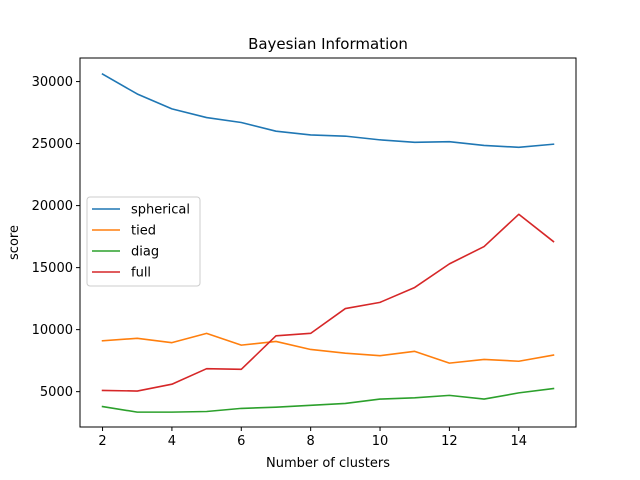 Image resolution: width=640 pixels, height=480 pixels. I want to click on x-tick-label: 6, so click(241, 441).